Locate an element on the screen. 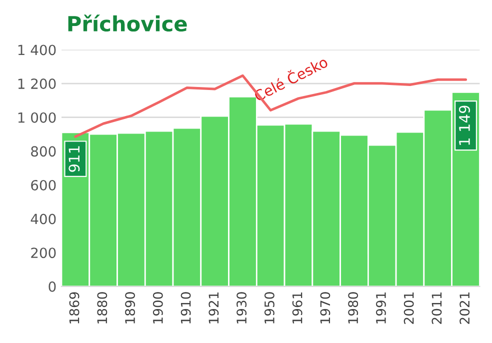 This screenshot has width=492, height=343. y-tick-label: 800 is located at coordinates (43, 151).